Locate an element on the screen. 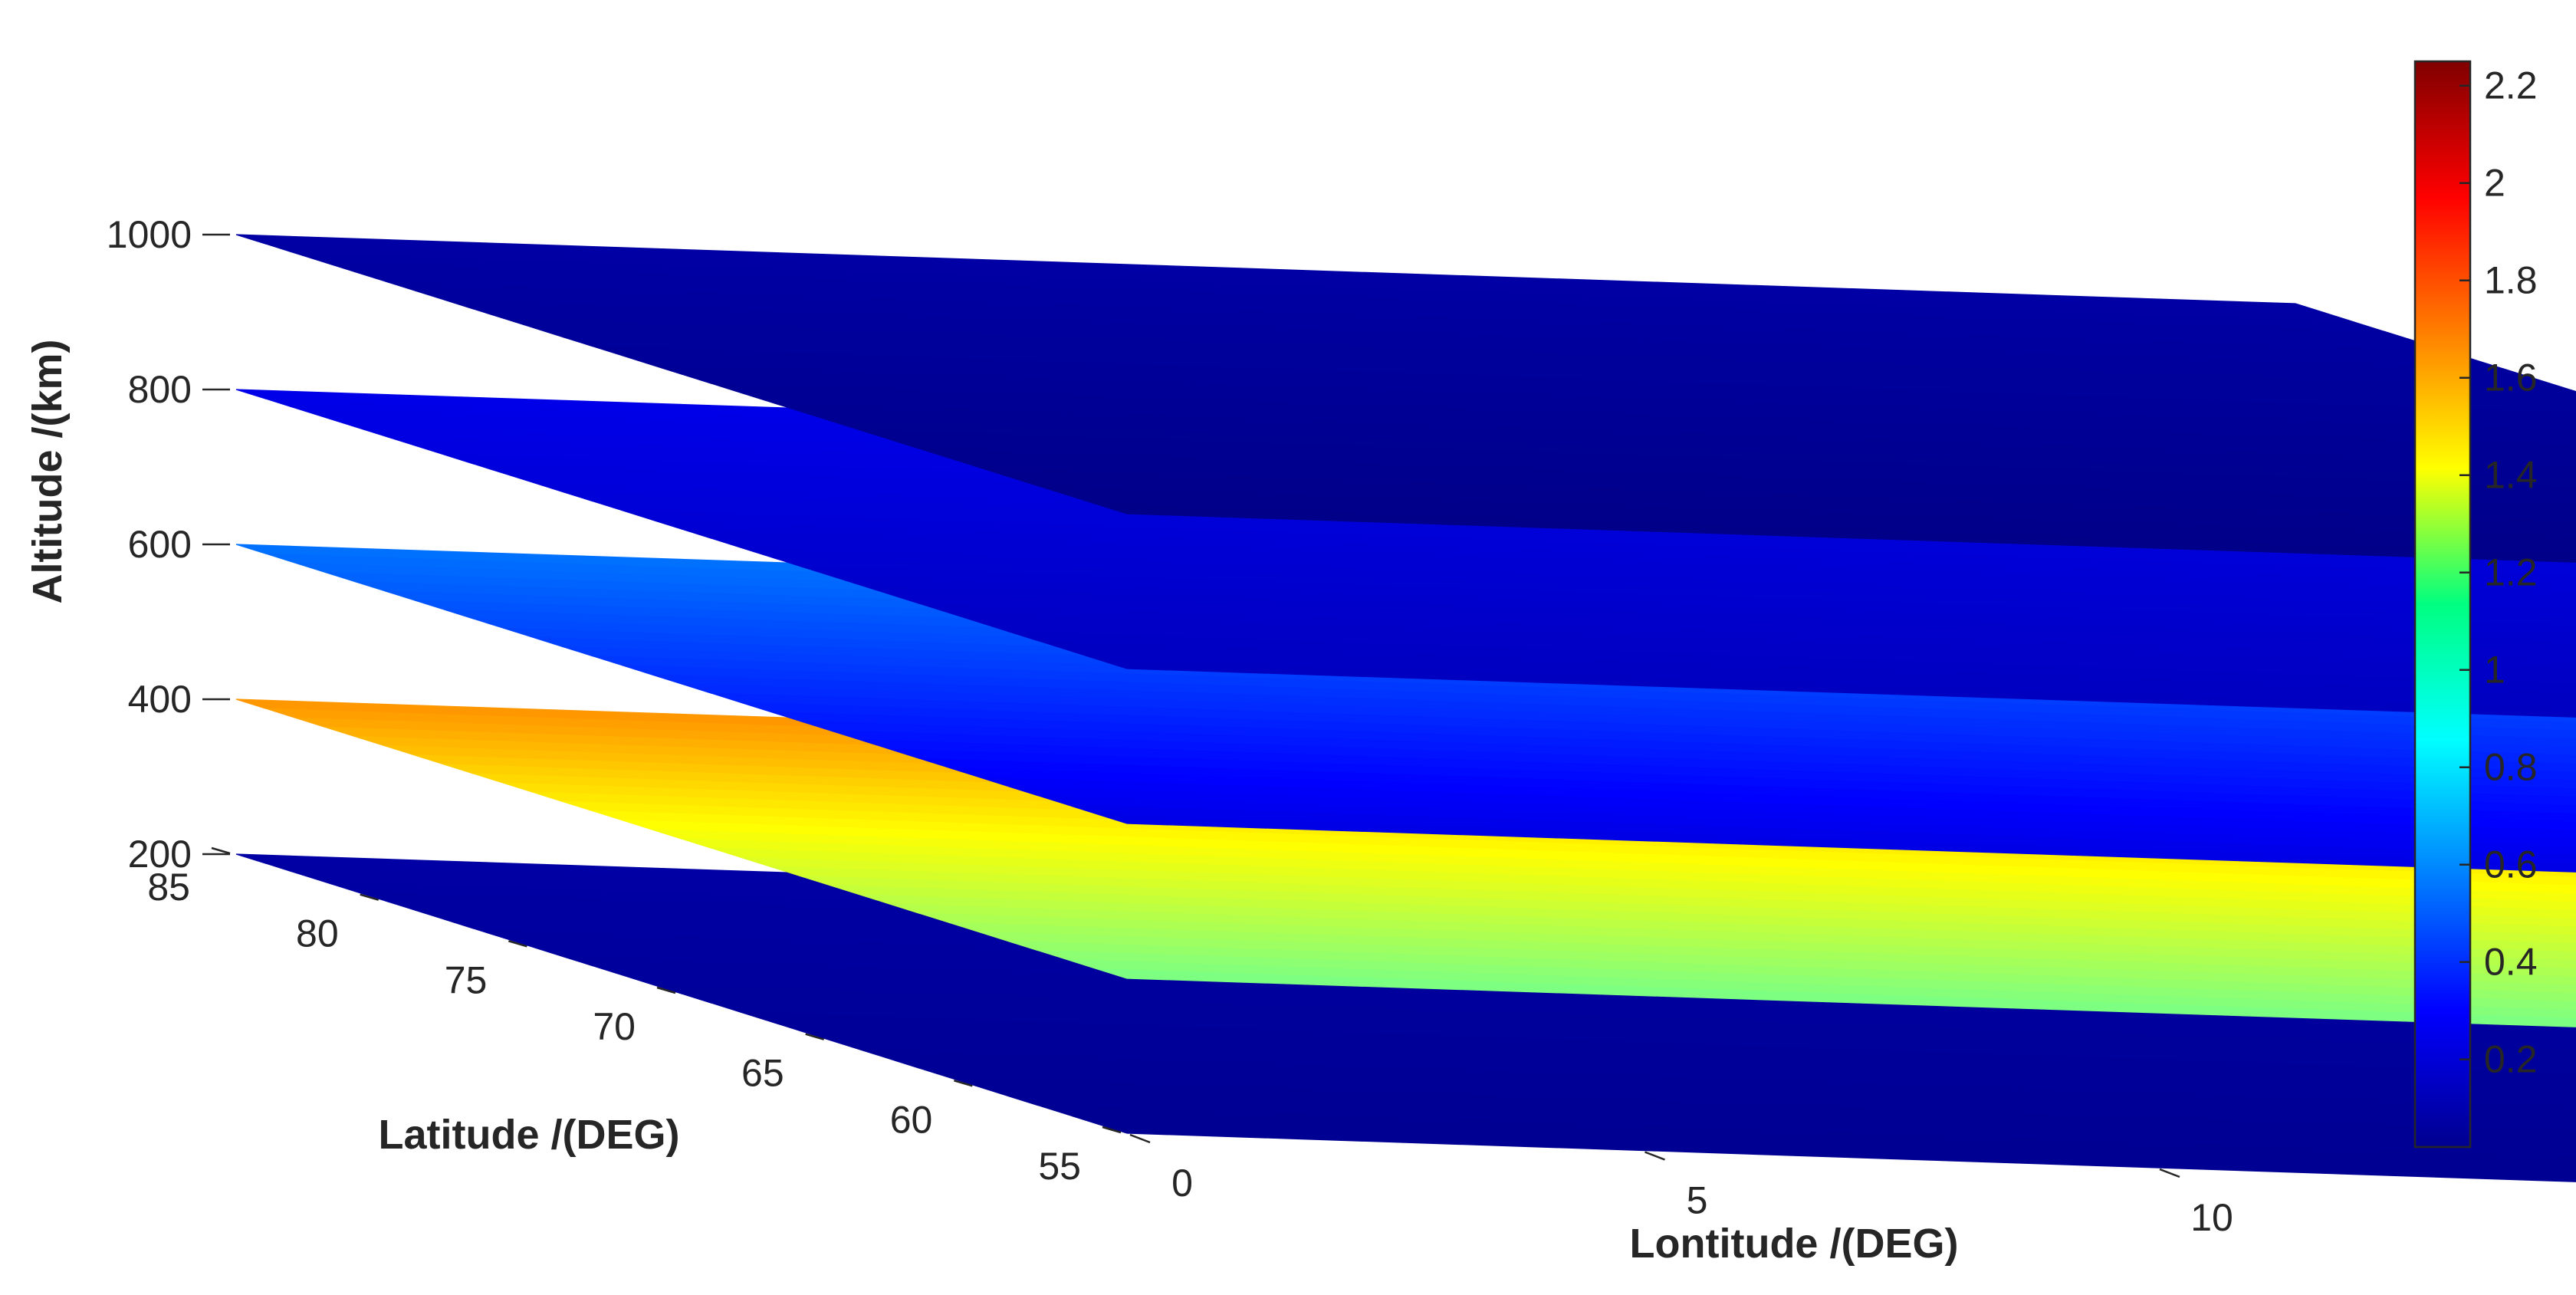  latitude-tick-label: 85 is located at coordinates (169, 887).